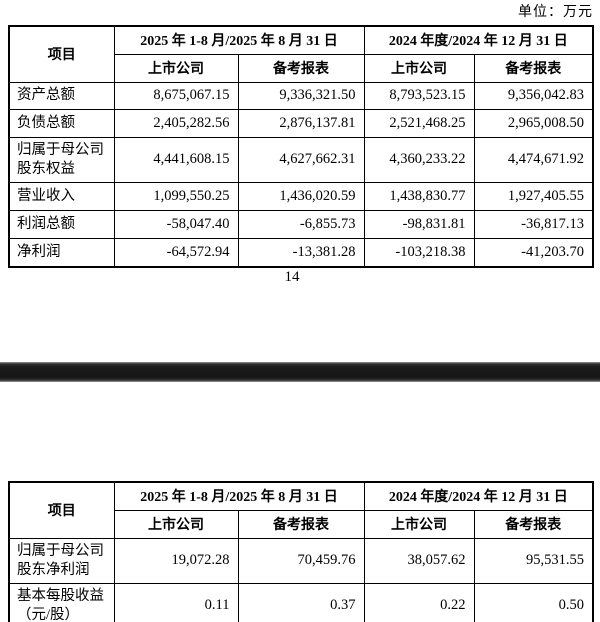  Describe the element at coordinates (61, 95) in the screenshot. I see `row-label: 资产总额` at that location.